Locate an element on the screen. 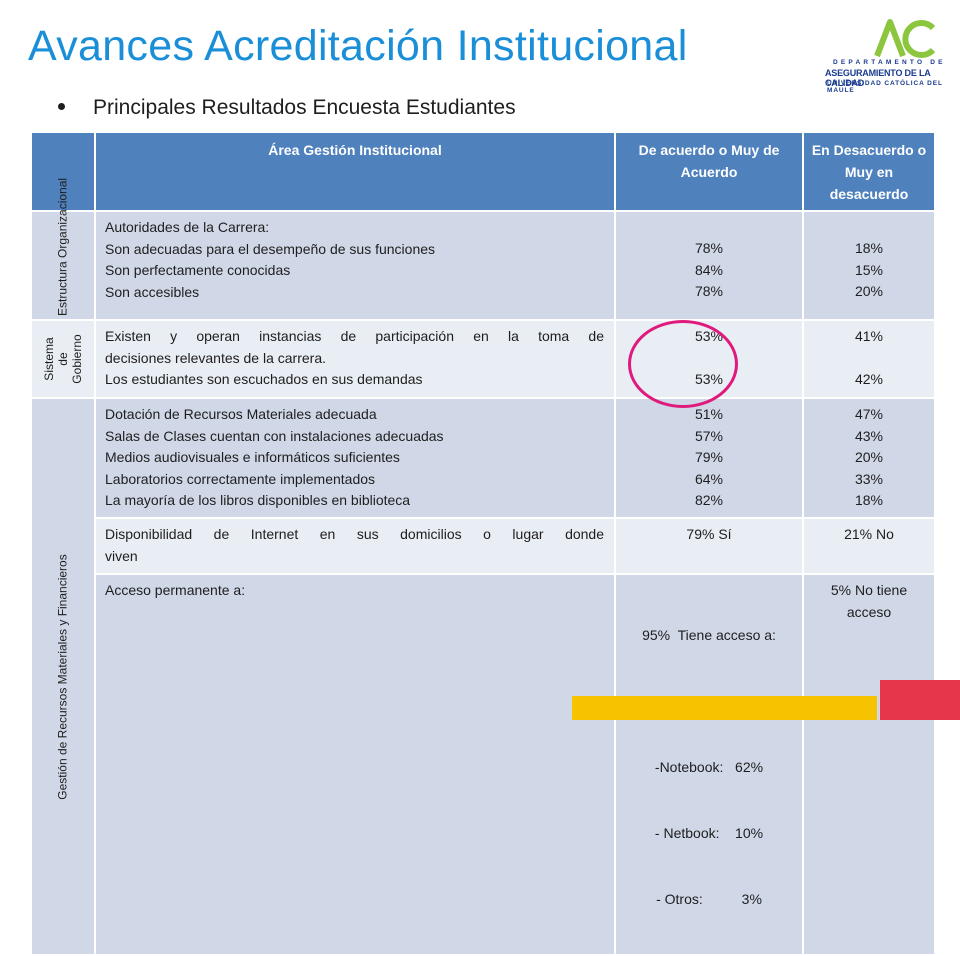  logo-line-1: DEPARTAMENTO DE is located at coordinates (889, 62).